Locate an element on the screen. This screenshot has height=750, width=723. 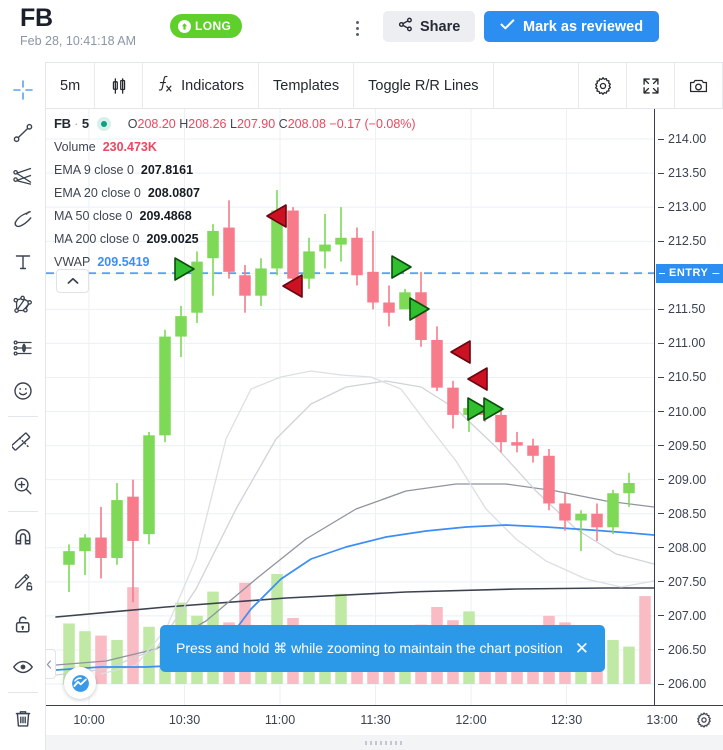
legend-row-value: 209.5419 is located at coordinates (123, 262).